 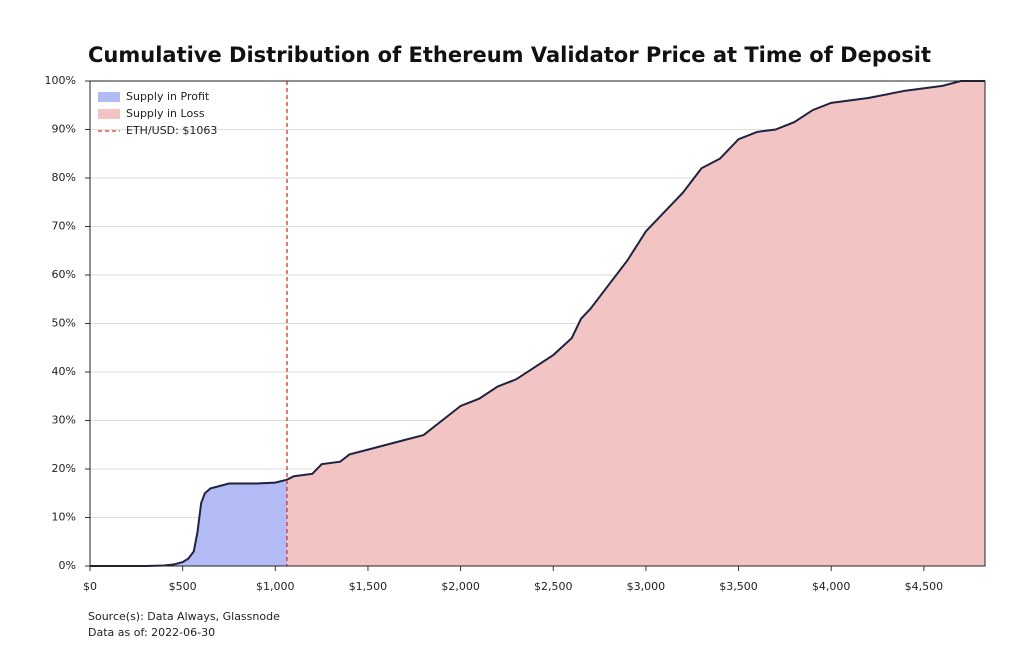 What do you see at coordinates (460, 586) in the screenshot?
I see `x-tick-label: $2,000` at bounding box center [460, 586].